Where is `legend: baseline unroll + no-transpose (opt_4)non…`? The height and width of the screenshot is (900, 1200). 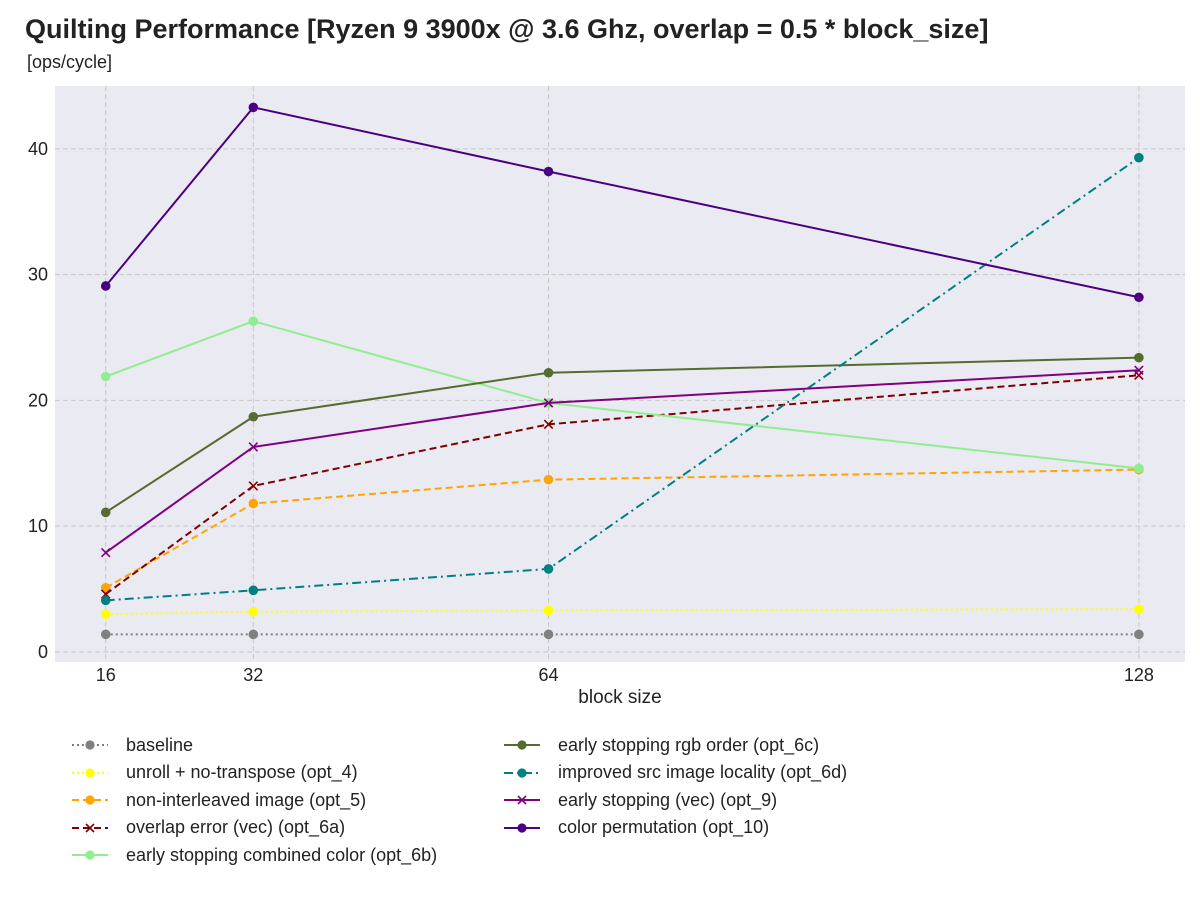 legend: baseline unroll + no-transpose (opt_4)non… is located at coordinates (520, 807).